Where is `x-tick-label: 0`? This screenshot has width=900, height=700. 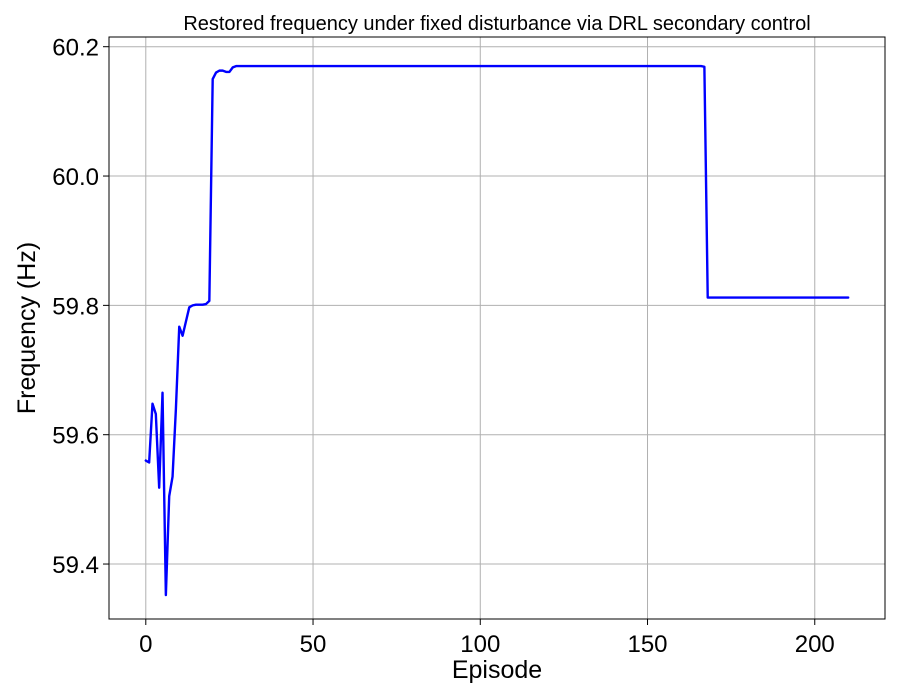
x-tick-label: 0 is located at coordinates (145, 644).